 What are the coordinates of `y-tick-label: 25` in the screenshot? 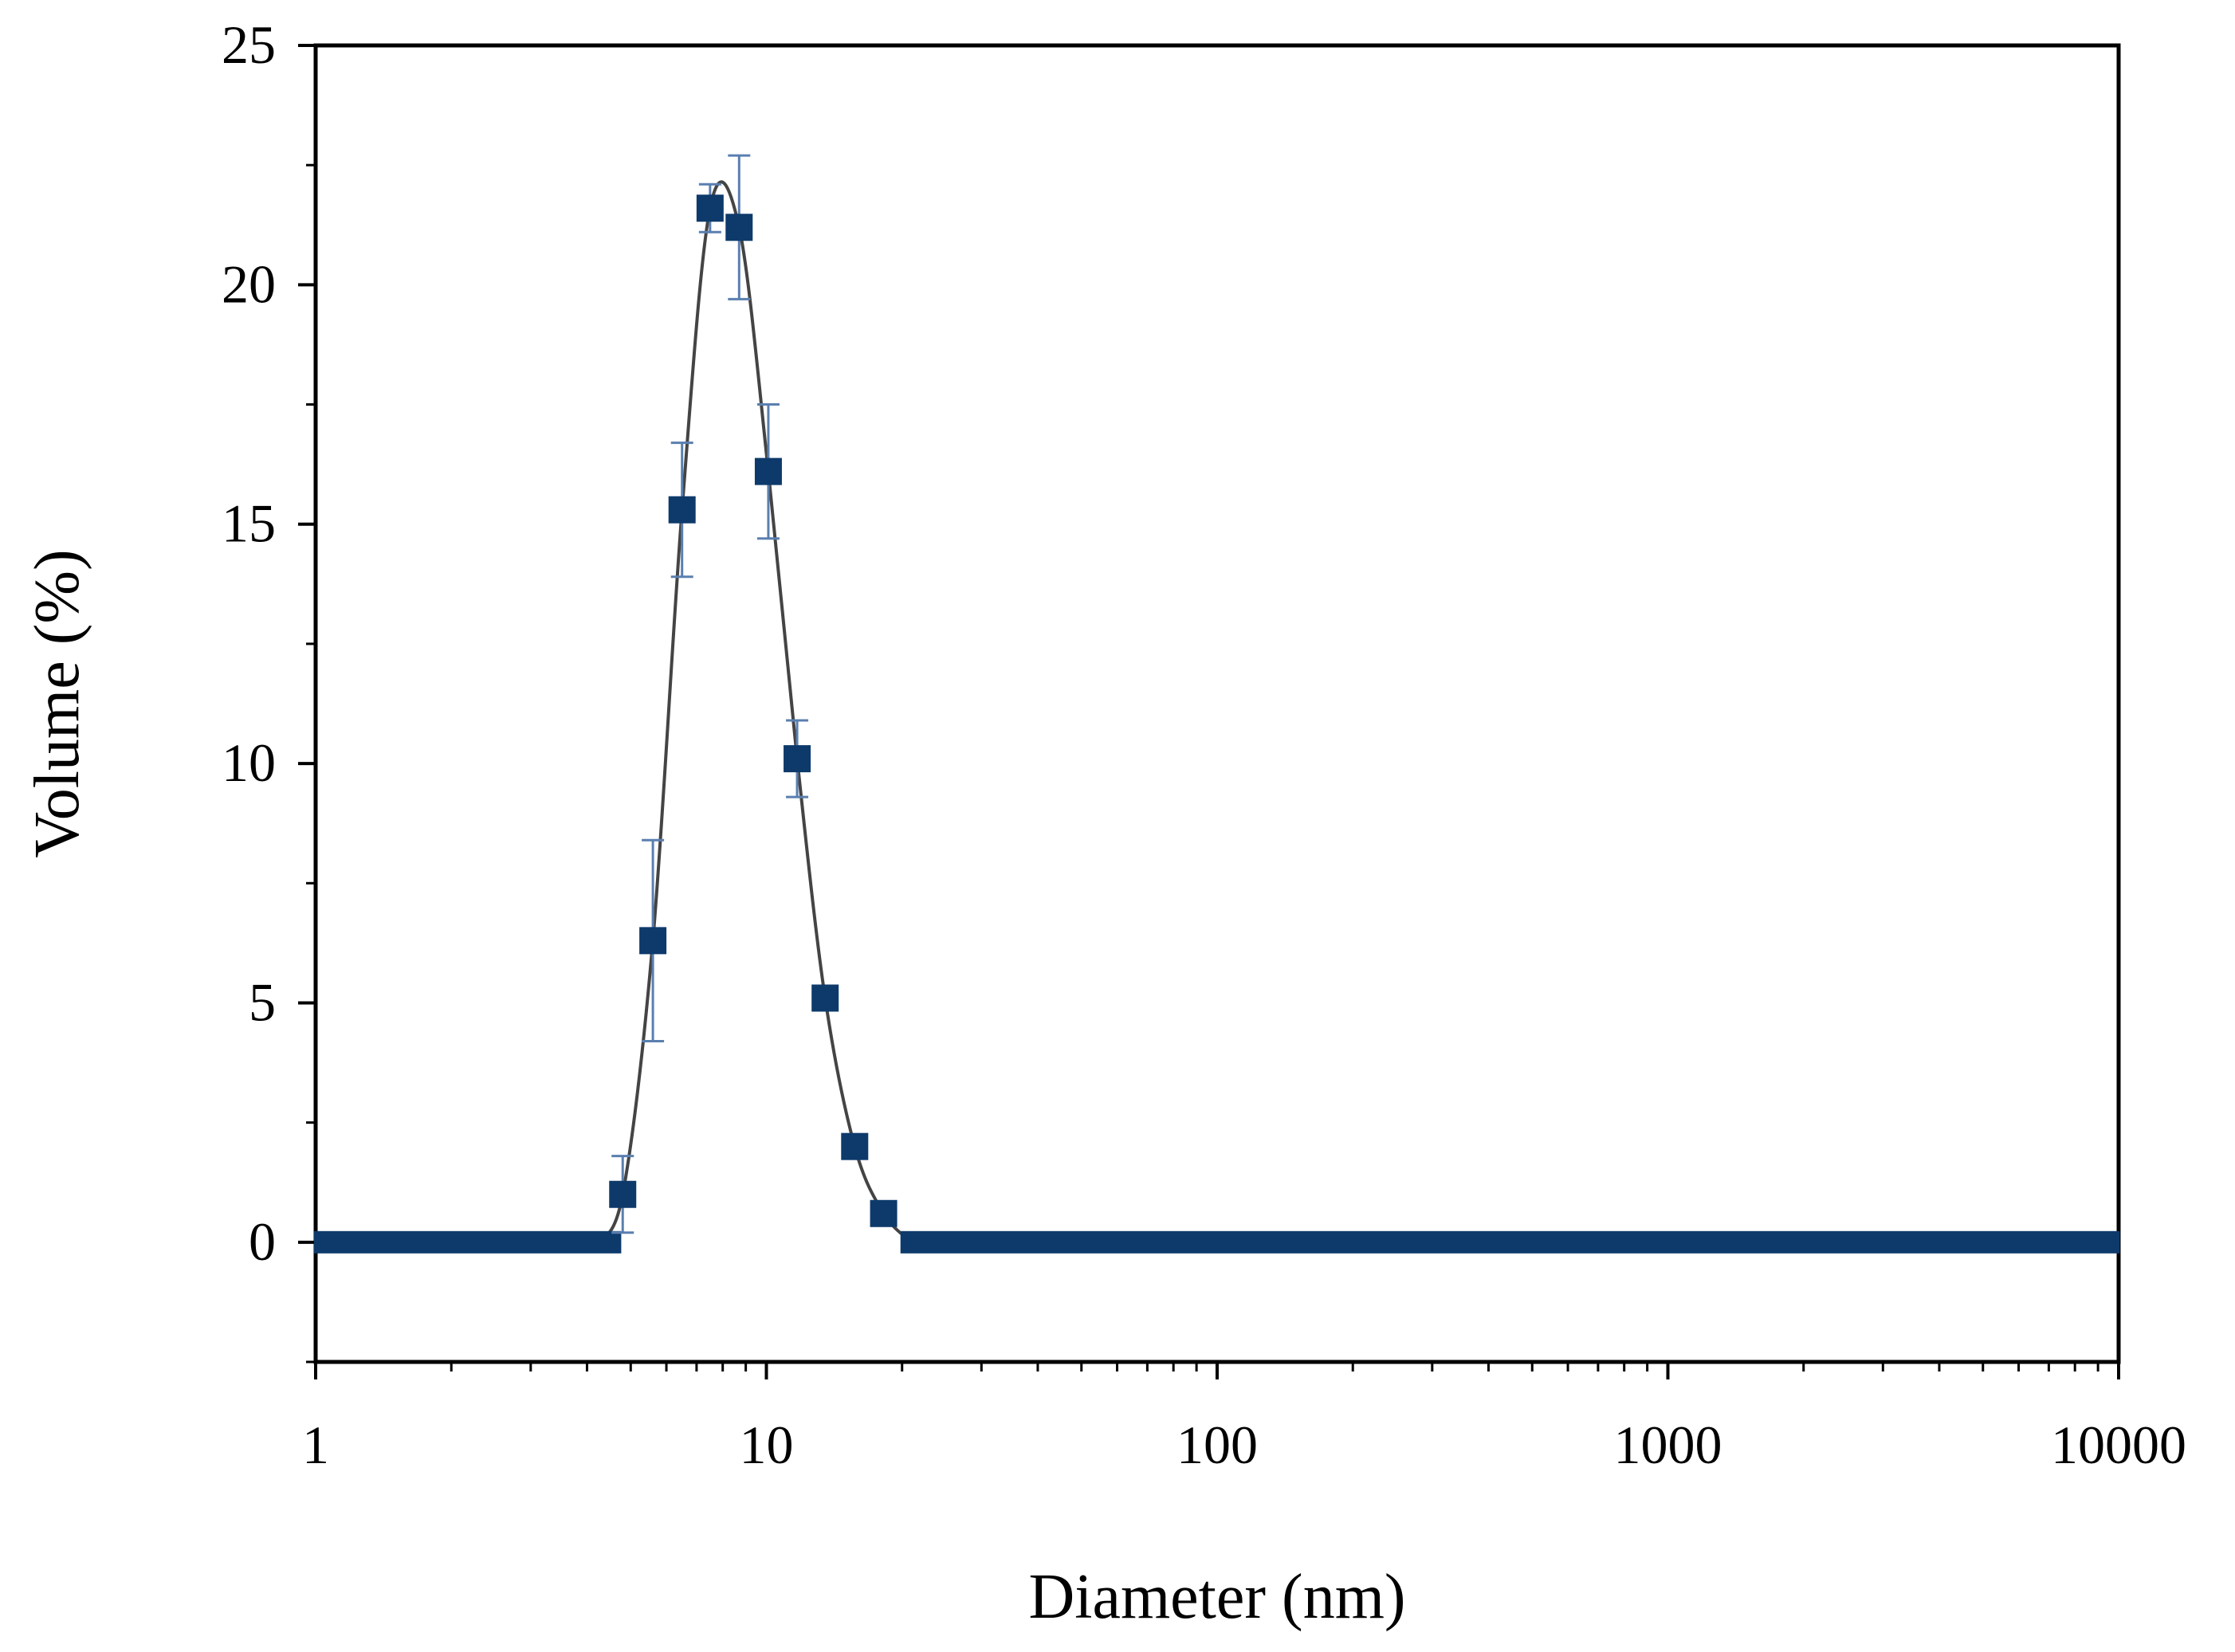 It's located at (249, 44).